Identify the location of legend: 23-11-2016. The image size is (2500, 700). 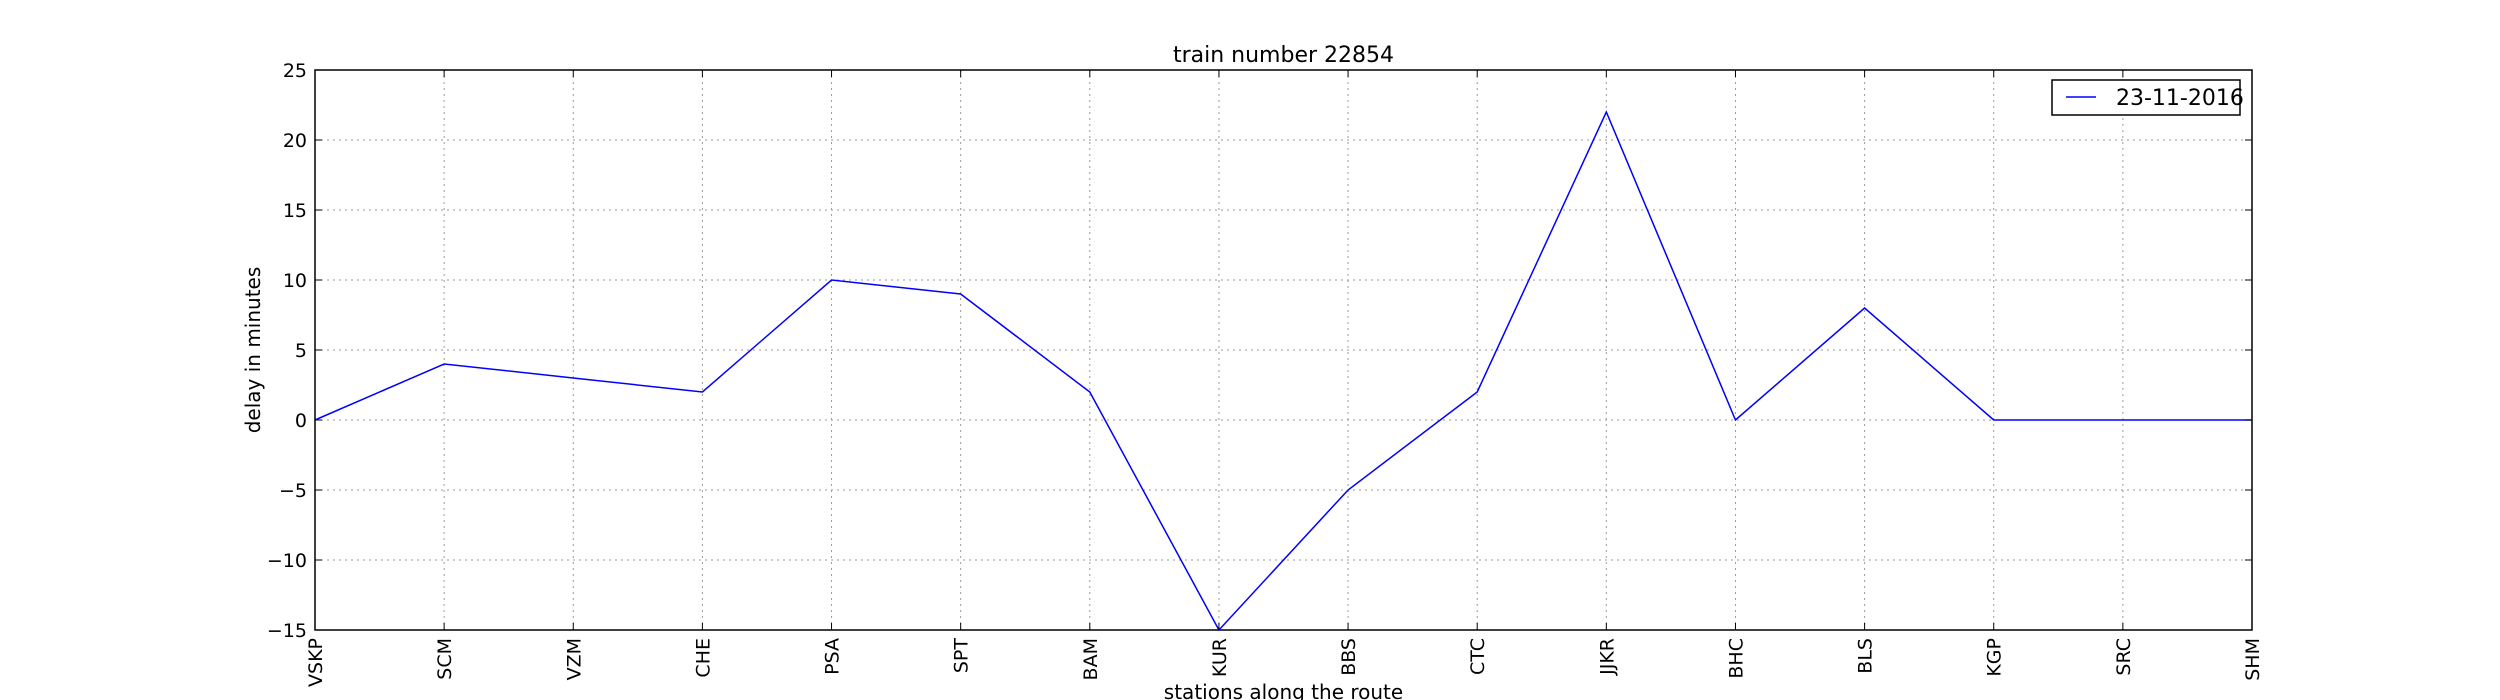
(2147, 97).